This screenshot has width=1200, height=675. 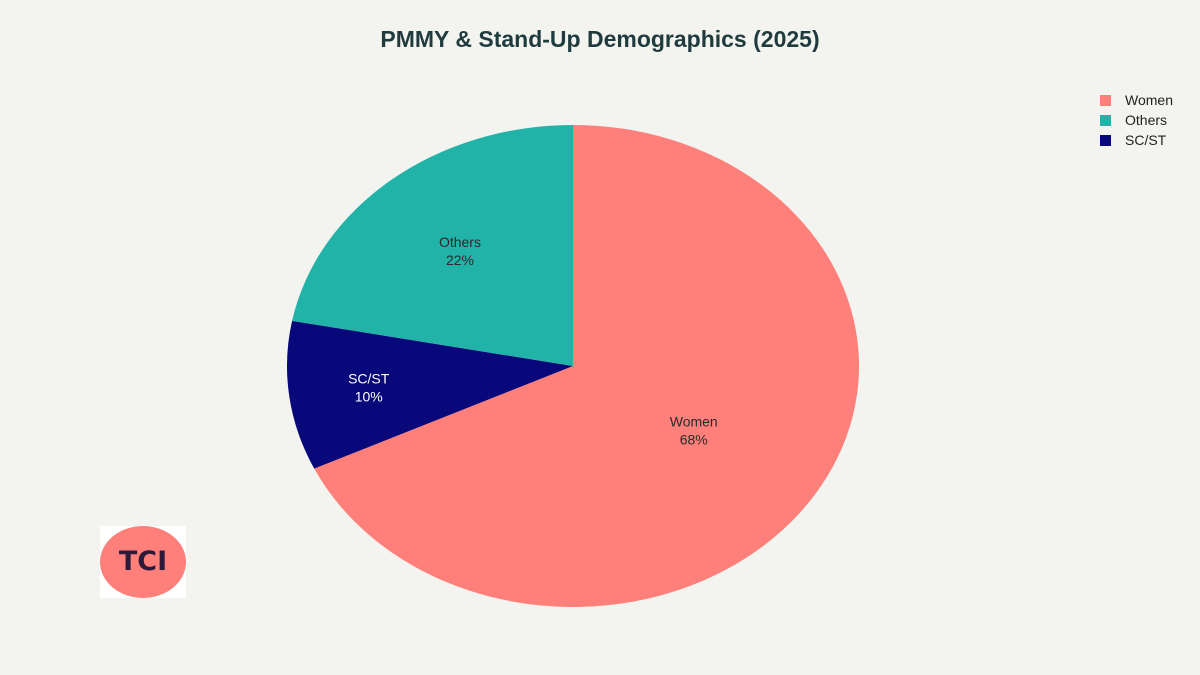 I want to click on legend-swatch-scst, so click(x=1105, y=140).